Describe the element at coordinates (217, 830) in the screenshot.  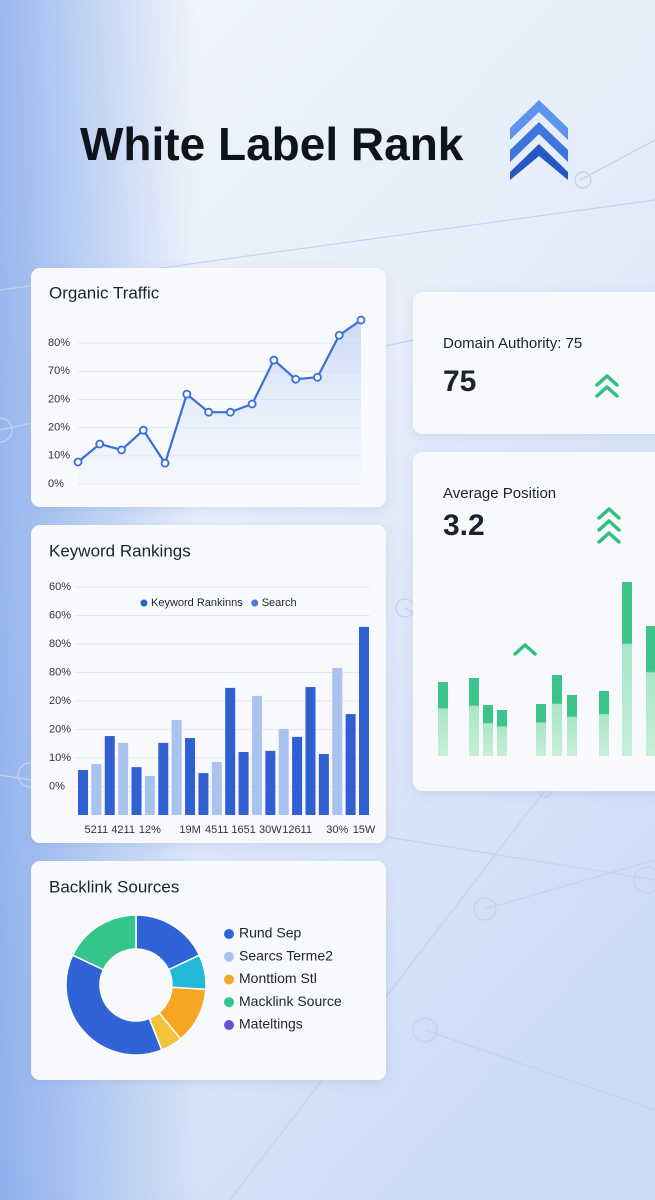
I see `x-tick-label: 4511` at that location.